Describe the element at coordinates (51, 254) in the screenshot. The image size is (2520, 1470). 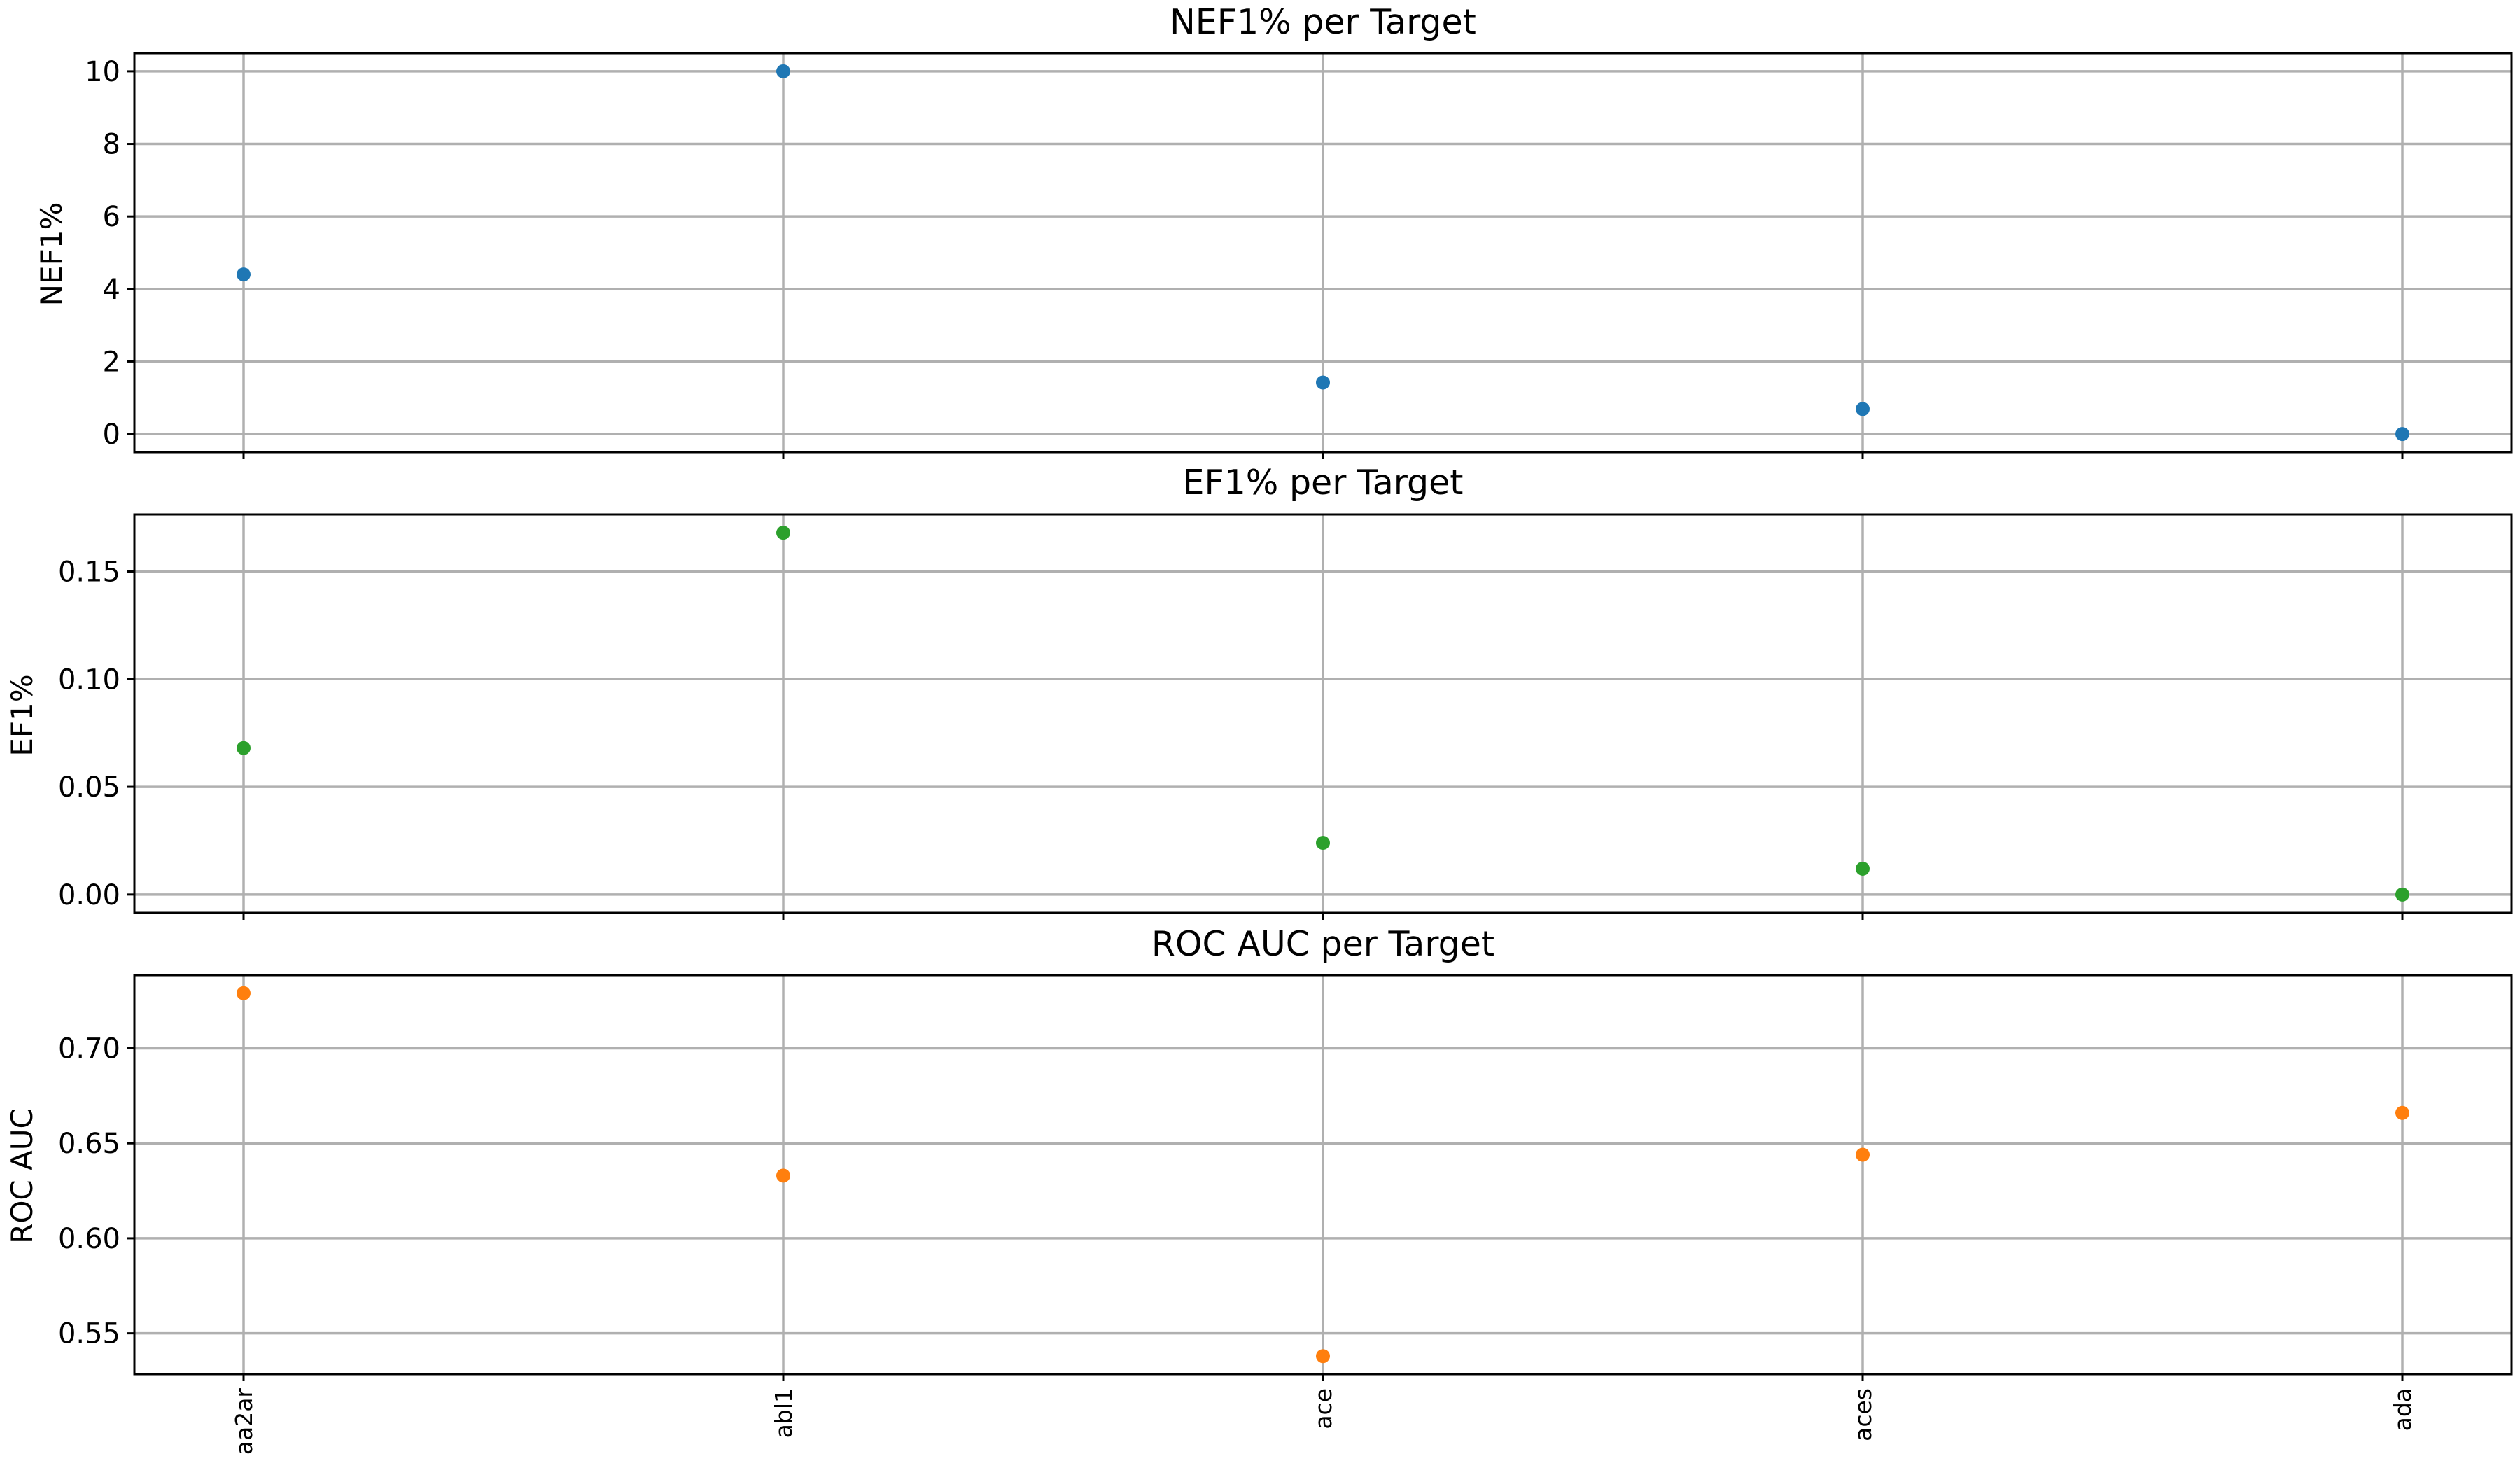
I see `y-axis-label: NEF1%` at that location.